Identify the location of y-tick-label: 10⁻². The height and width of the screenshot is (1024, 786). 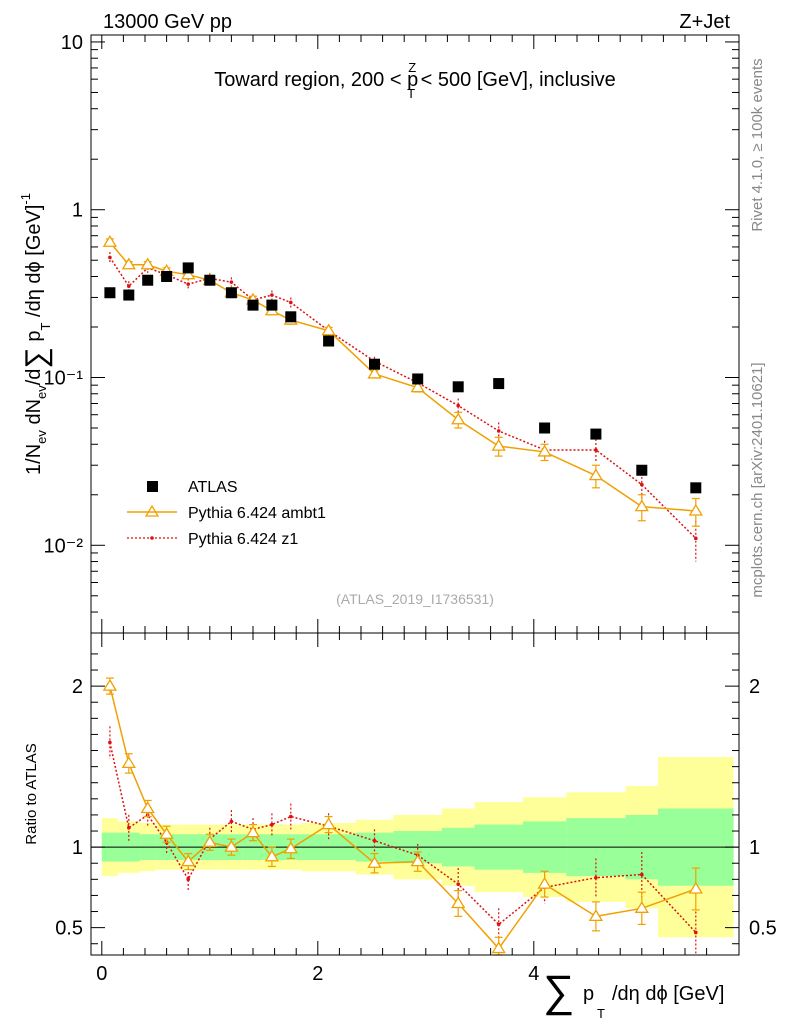
(64, 546).